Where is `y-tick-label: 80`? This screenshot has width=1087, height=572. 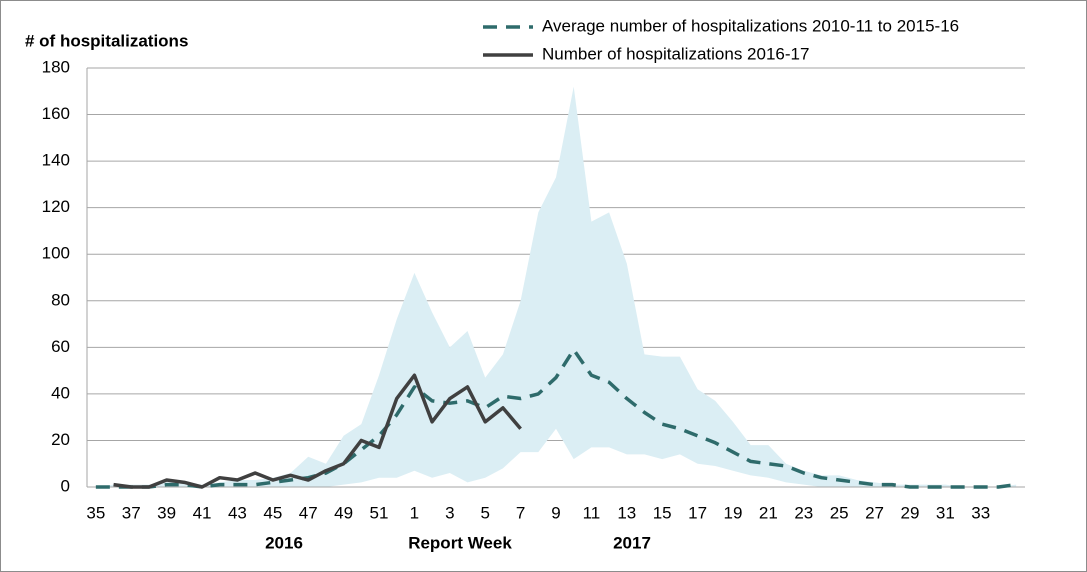 y-tick-label: 80 is located at coordinates (60, 299).